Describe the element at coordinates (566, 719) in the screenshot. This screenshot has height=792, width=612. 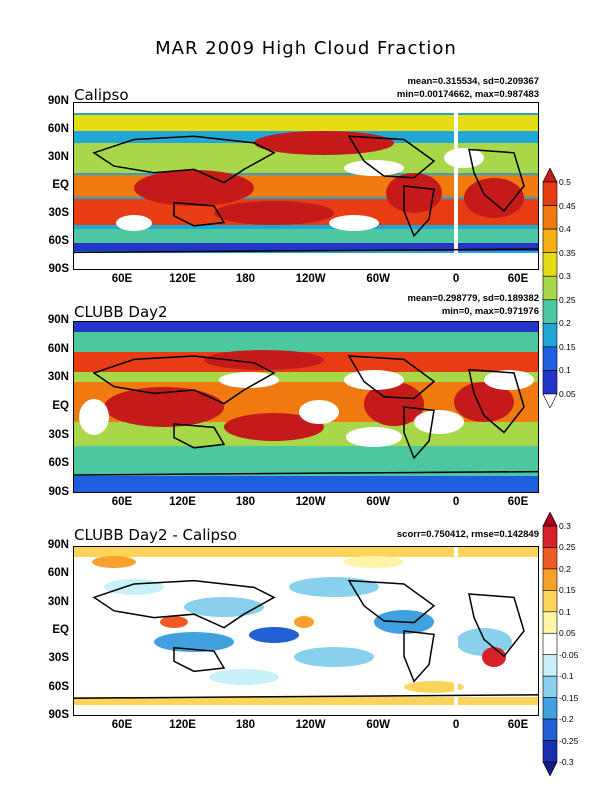
I see `colorbar-tick-label: -0.2` at that location.